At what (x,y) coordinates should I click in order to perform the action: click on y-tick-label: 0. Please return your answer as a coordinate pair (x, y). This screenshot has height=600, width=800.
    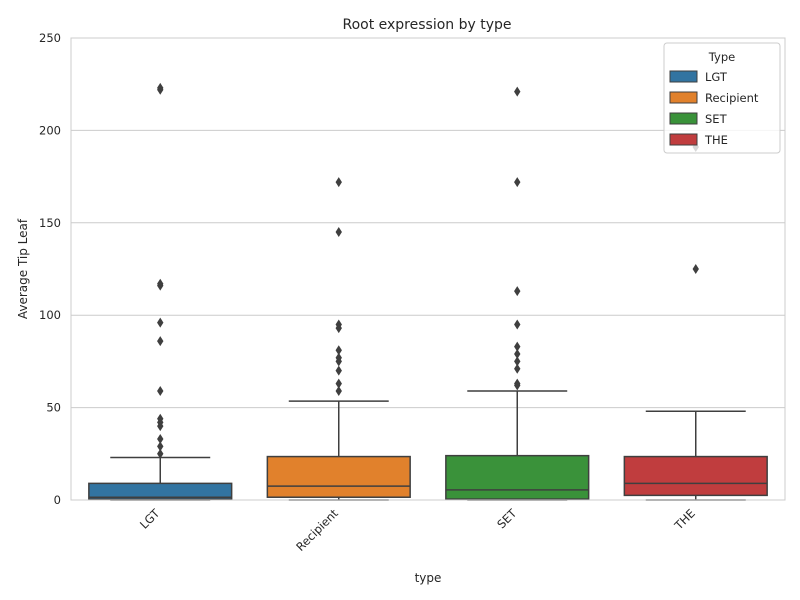
    Looking at the image, I should click on (57, 500).